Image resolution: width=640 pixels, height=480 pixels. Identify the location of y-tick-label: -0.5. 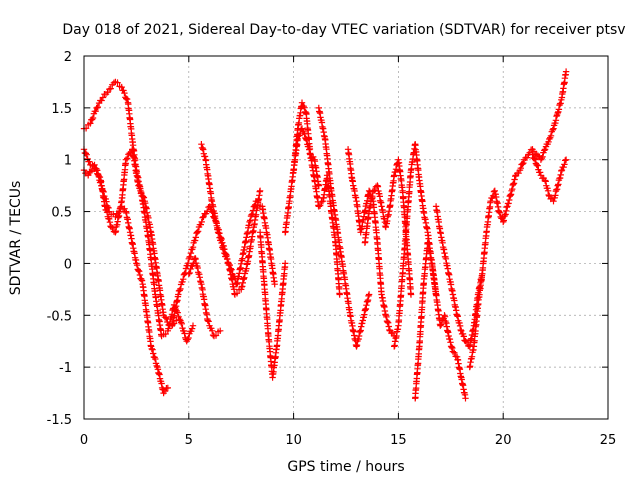
(59, 316).